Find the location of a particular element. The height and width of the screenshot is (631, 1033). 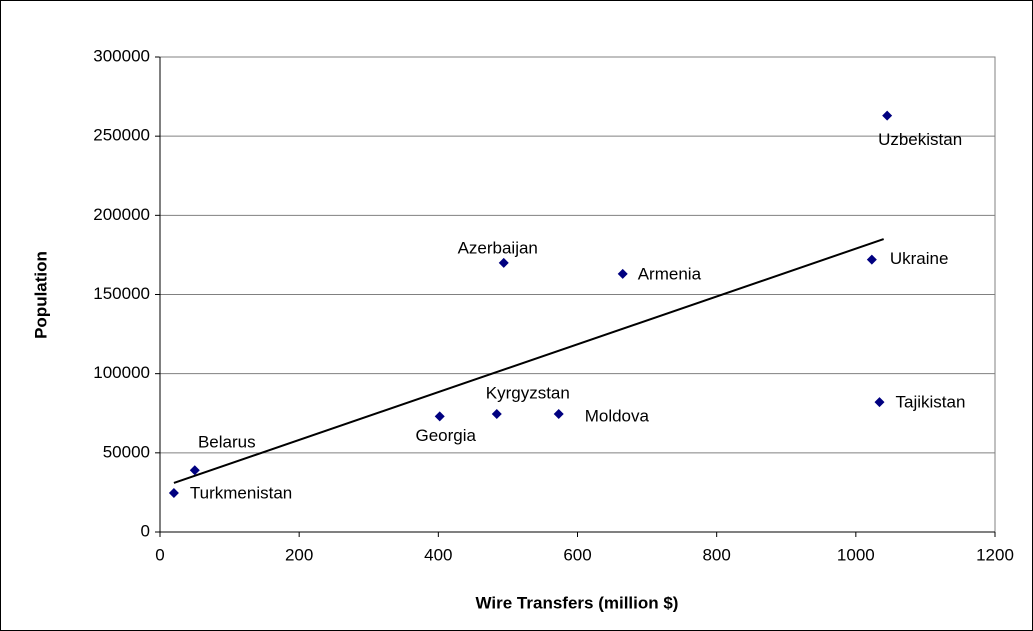

point-label: Tajikistan is located at coordinates (930, 402).